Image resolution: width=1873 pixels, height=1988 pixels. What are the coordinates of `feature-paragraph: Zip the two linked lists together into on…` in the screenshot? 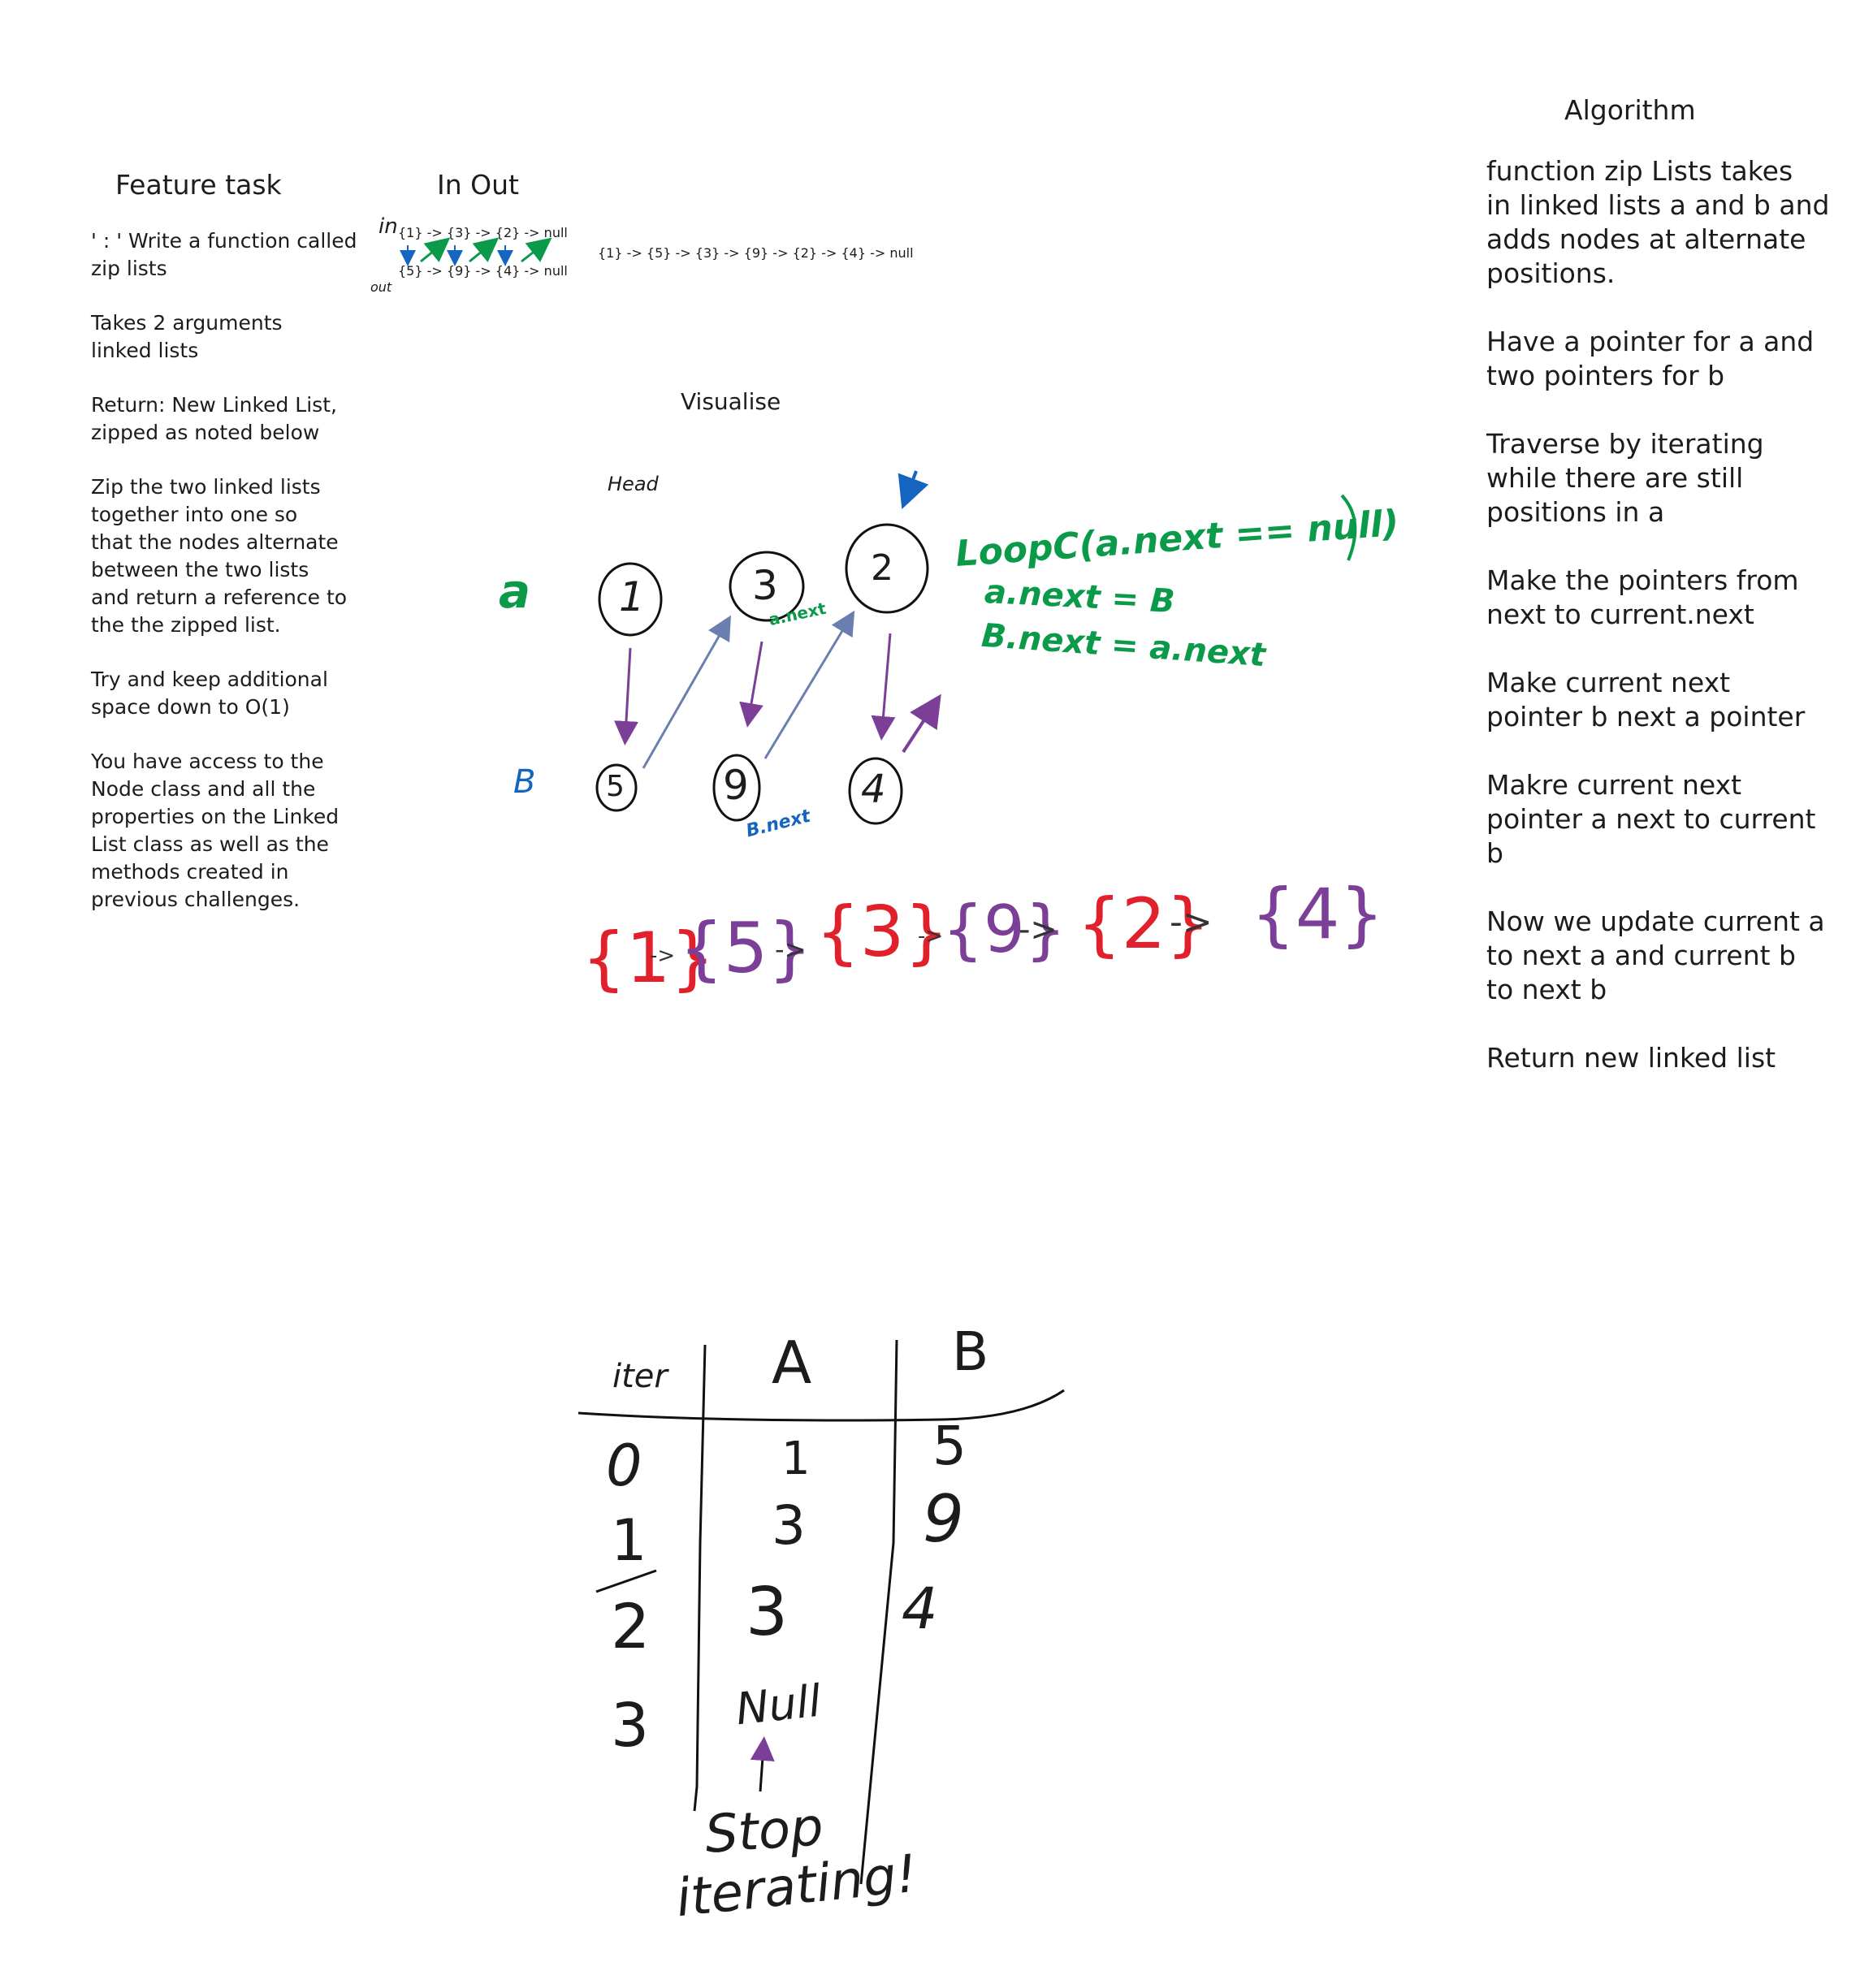 It's located at (224, 556).